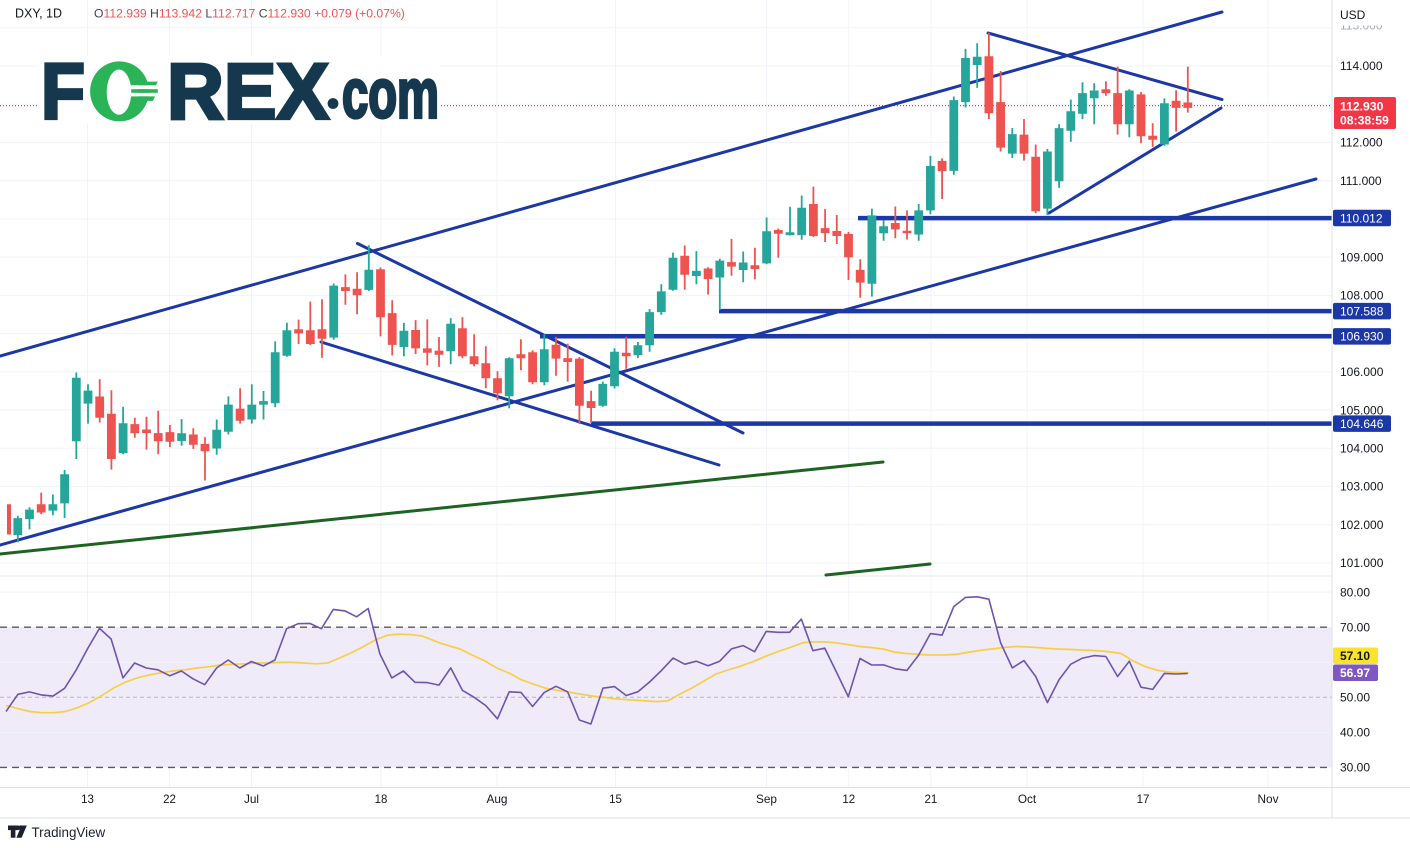 Image resolution: width=1410 pixels, height=848 pixels. I want to click on svg-text: 40.00, so click(1355, 733).